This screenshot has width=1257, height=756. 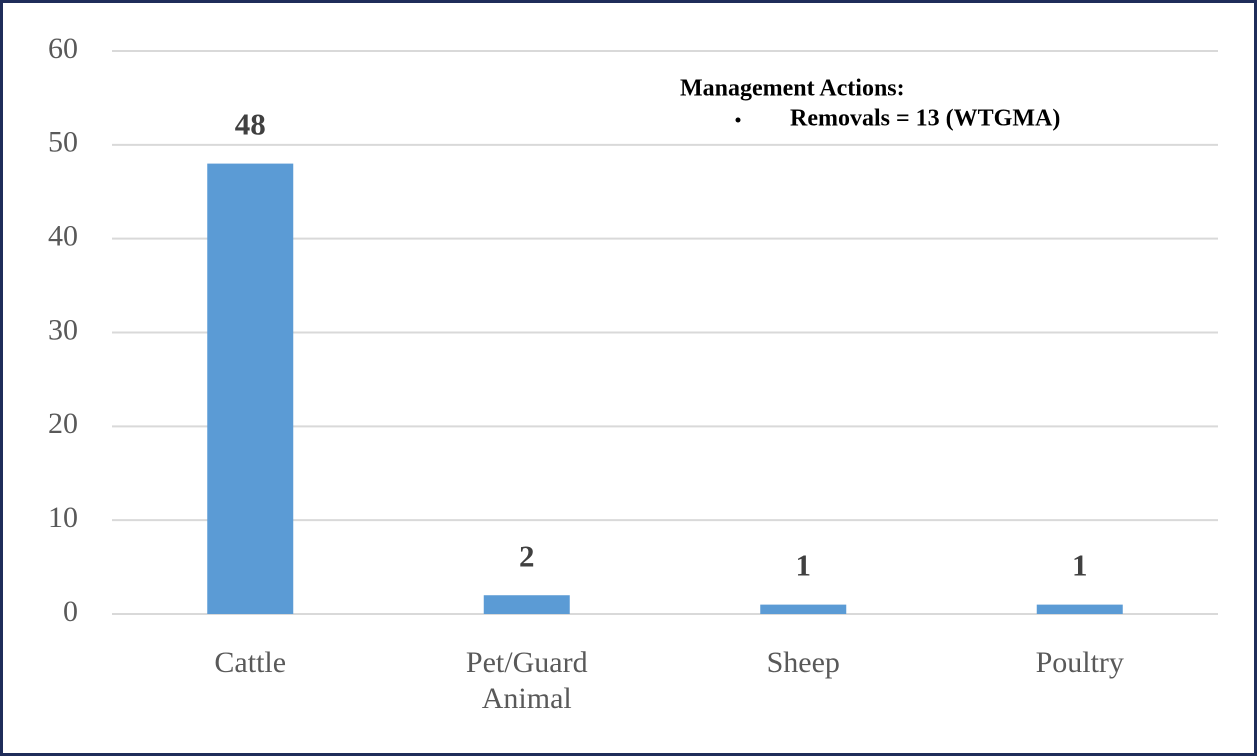 What do you see at coordinates (70, 611) in the screenshot?
I see `y-tick-label: 0` at bounding box center [70, 611].